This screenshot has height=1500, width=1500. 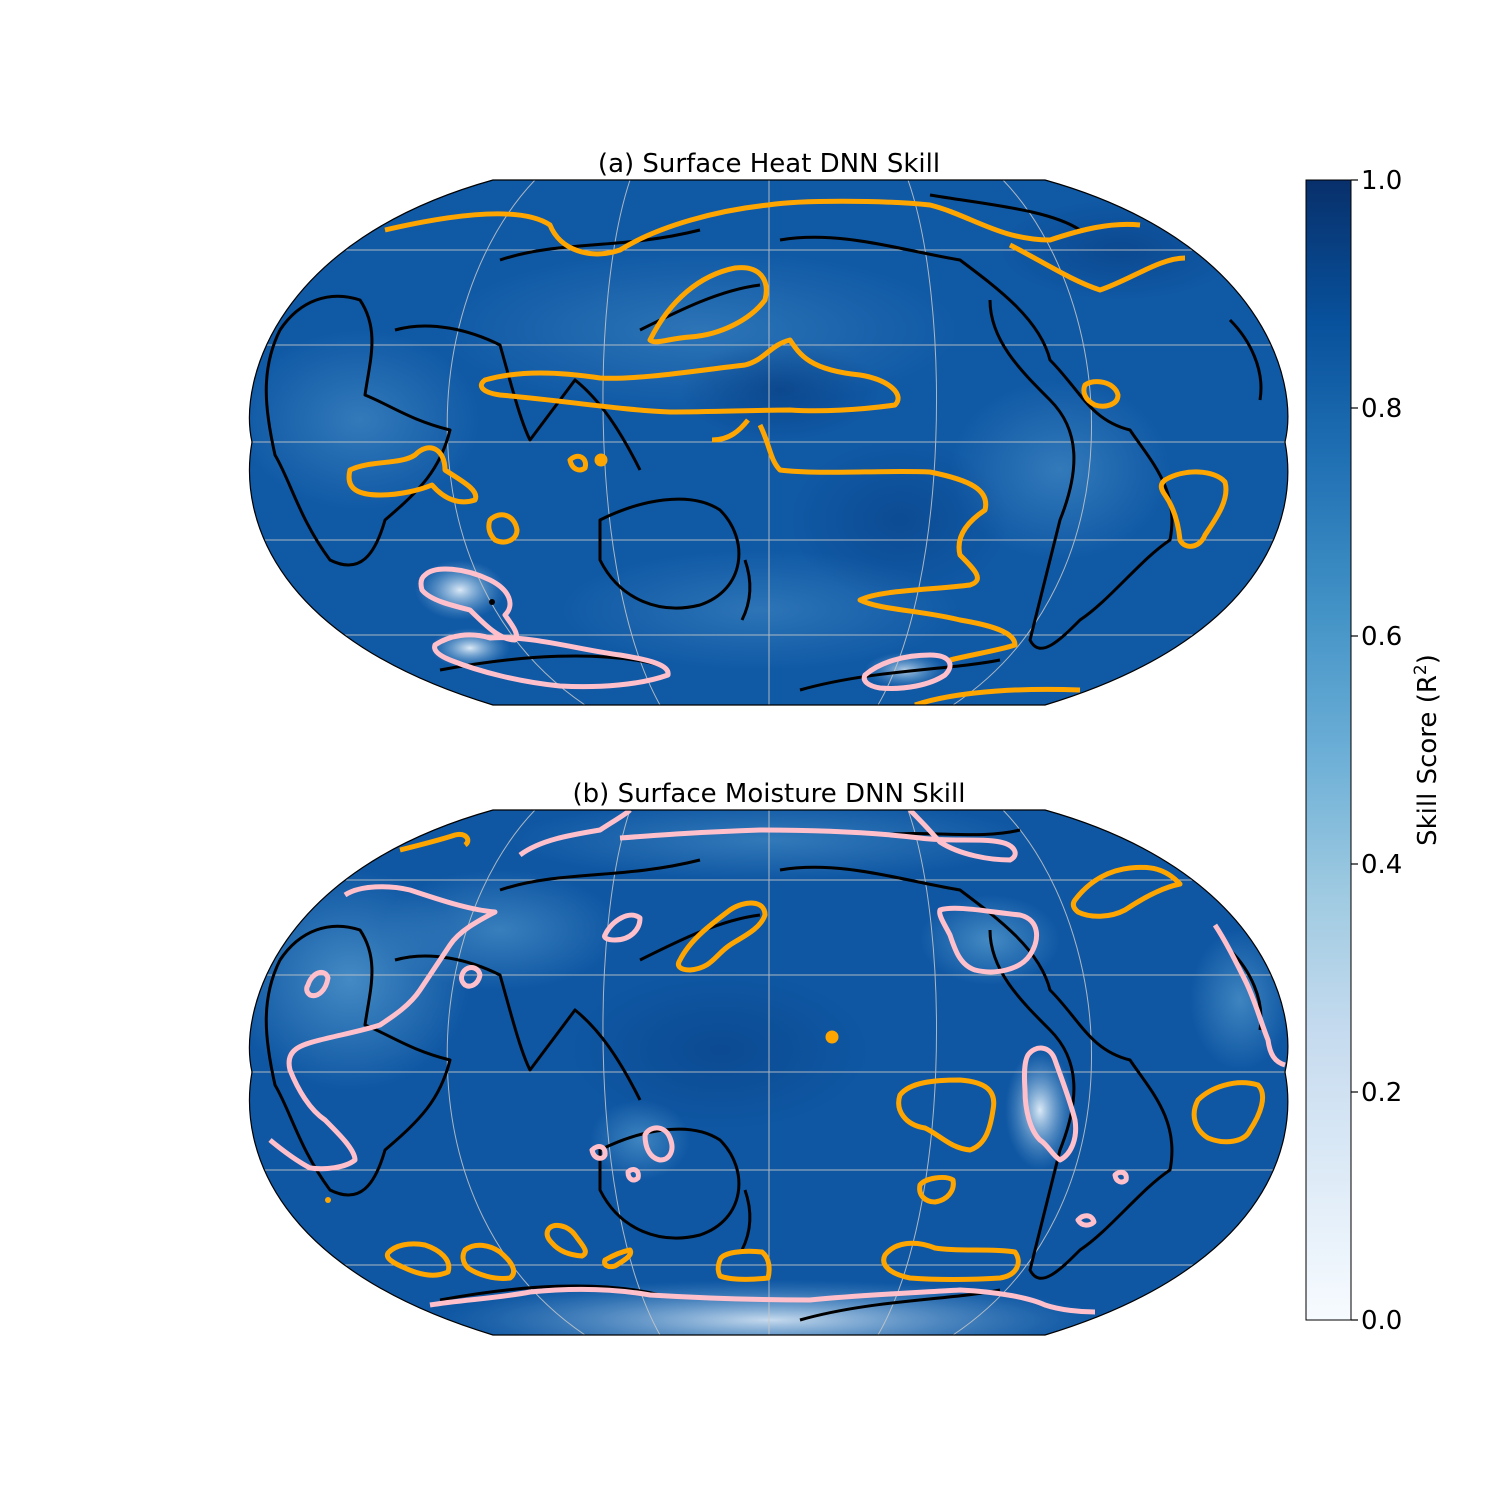 What do you see at coordinates (769, 794) in the screenshot?
I see `panel-b-title: (b) Surface Moisture DNN Skill` at bounding box center [769, 794].